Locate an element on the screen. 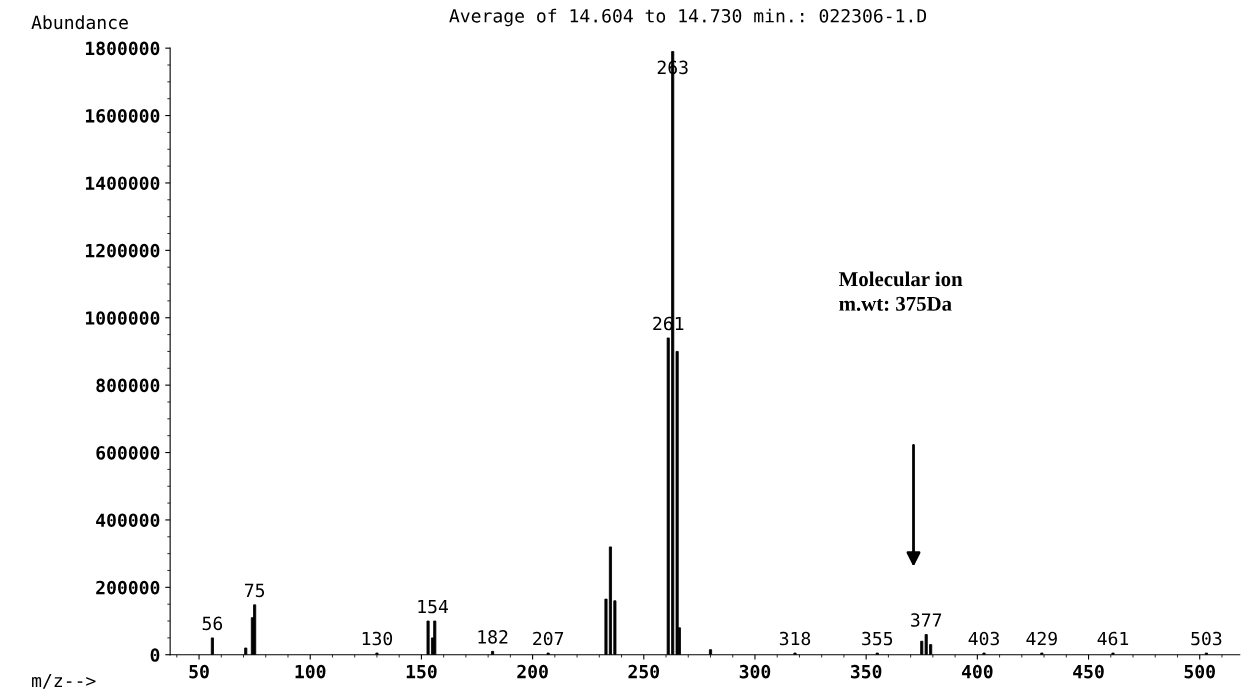 The height and width of the screenshot is (698, 1251). y-tick-label: 1200000 is located at coordinates (122, 250).